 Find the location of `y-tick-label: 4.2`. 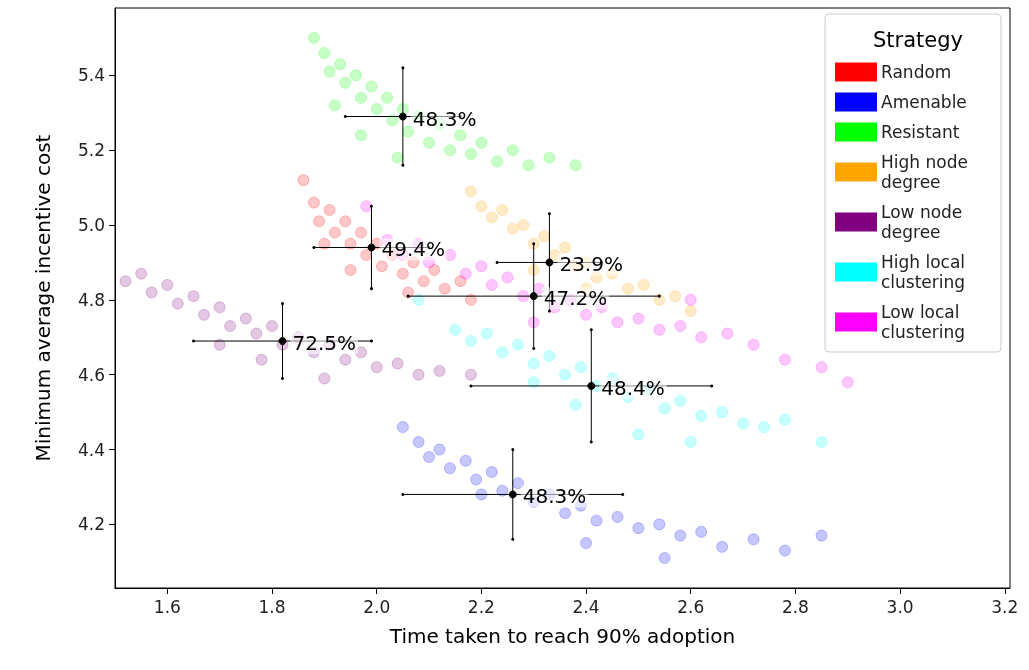

y-tick-label: 4.2 is located at coordinates (91, 524).